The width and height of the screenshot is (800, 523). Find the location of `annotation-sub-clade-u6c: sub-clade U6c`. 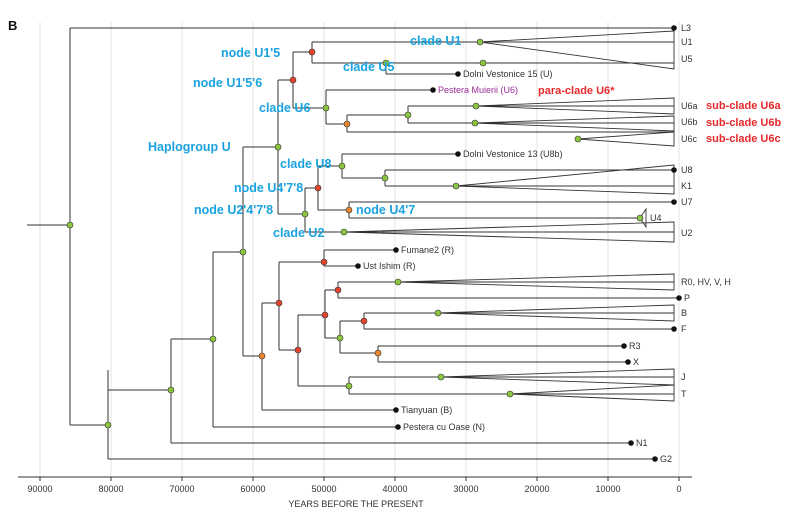

annotation-sub-clade-u6c: sub-clade U6c is located at coordinates (743, 139).